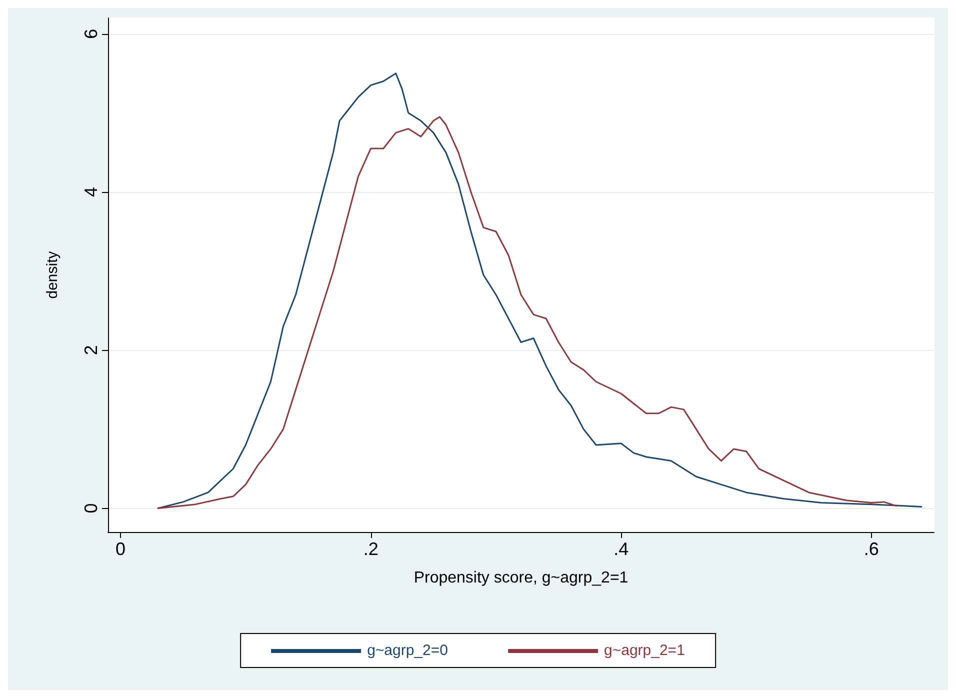  What do you see at coordinates (91, 191) in the screenshot?
I see `y-tick-label: 4` at bounding box center [91, 191].